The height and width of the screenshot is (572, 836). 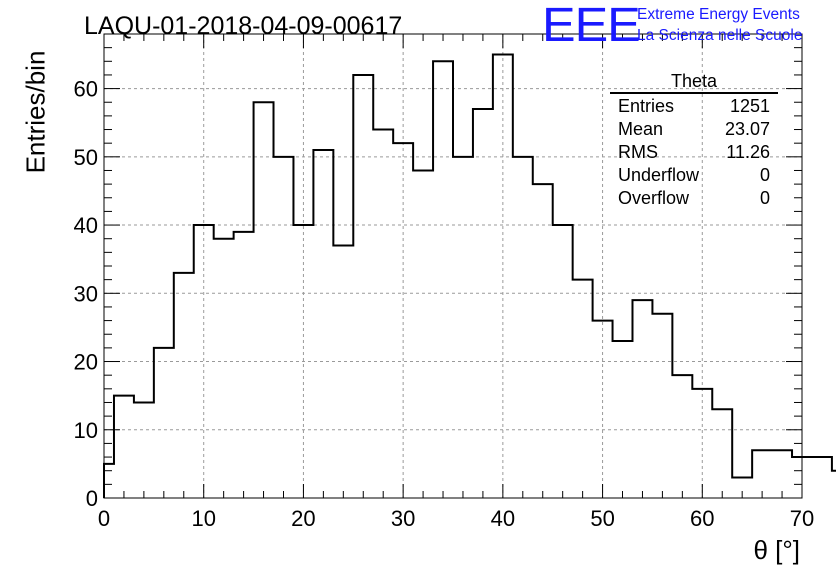 What do you see at coordinates (776, 550) in the screenshot?
I see `x-axis-label: θ [°]` at bounding box center [776, 550].